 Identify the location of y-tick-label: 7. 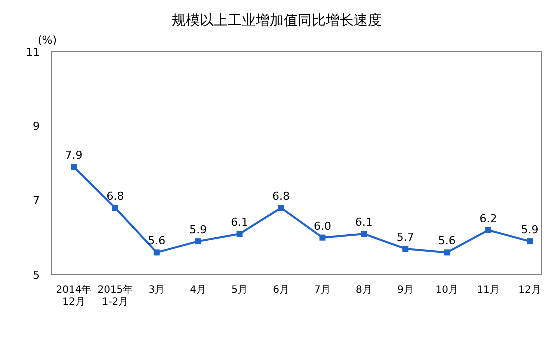
(36, 201).